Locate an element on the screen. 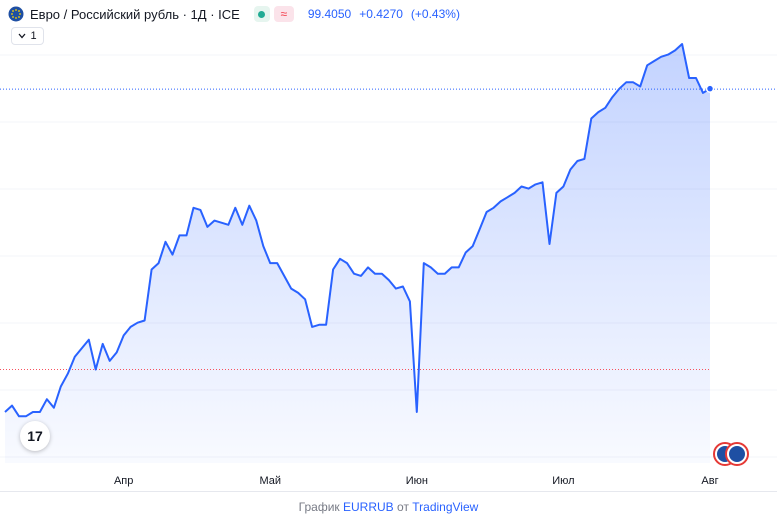 This screenshot has height=526, width=777. x-tick-label: Июн is located at coordinates (417, 481).